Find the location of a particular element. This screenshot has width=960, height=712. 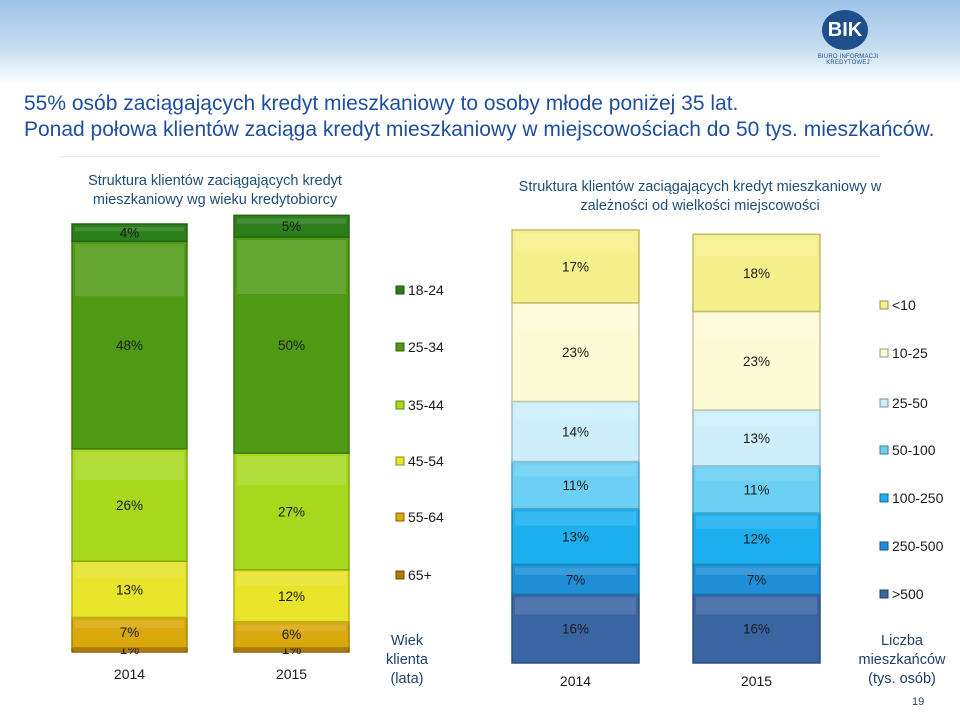

legend-label-35-44: 35-44 is located at coordinates (426, 405).